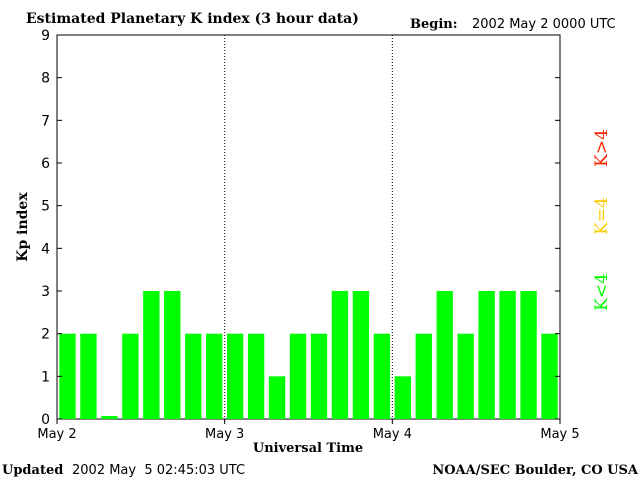 This screenshot has height=480, width=640. What do you see at coordinates (535, 470) in the screenshot?
I see `source-credit: NOAA/SEC Boulder, CO USA` at bounding box center [535, 470].